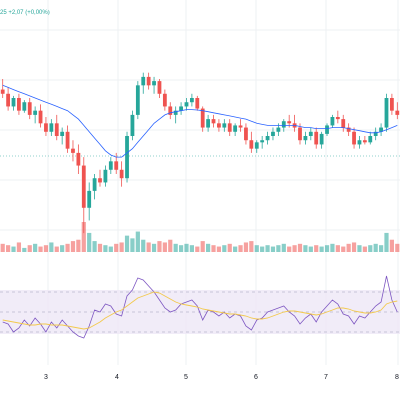 The image size is (400, 400). What do you see at coordinates (200, 310) in the screenshot?
I see `rsi-ma-line` at bounding box center [200, 310].